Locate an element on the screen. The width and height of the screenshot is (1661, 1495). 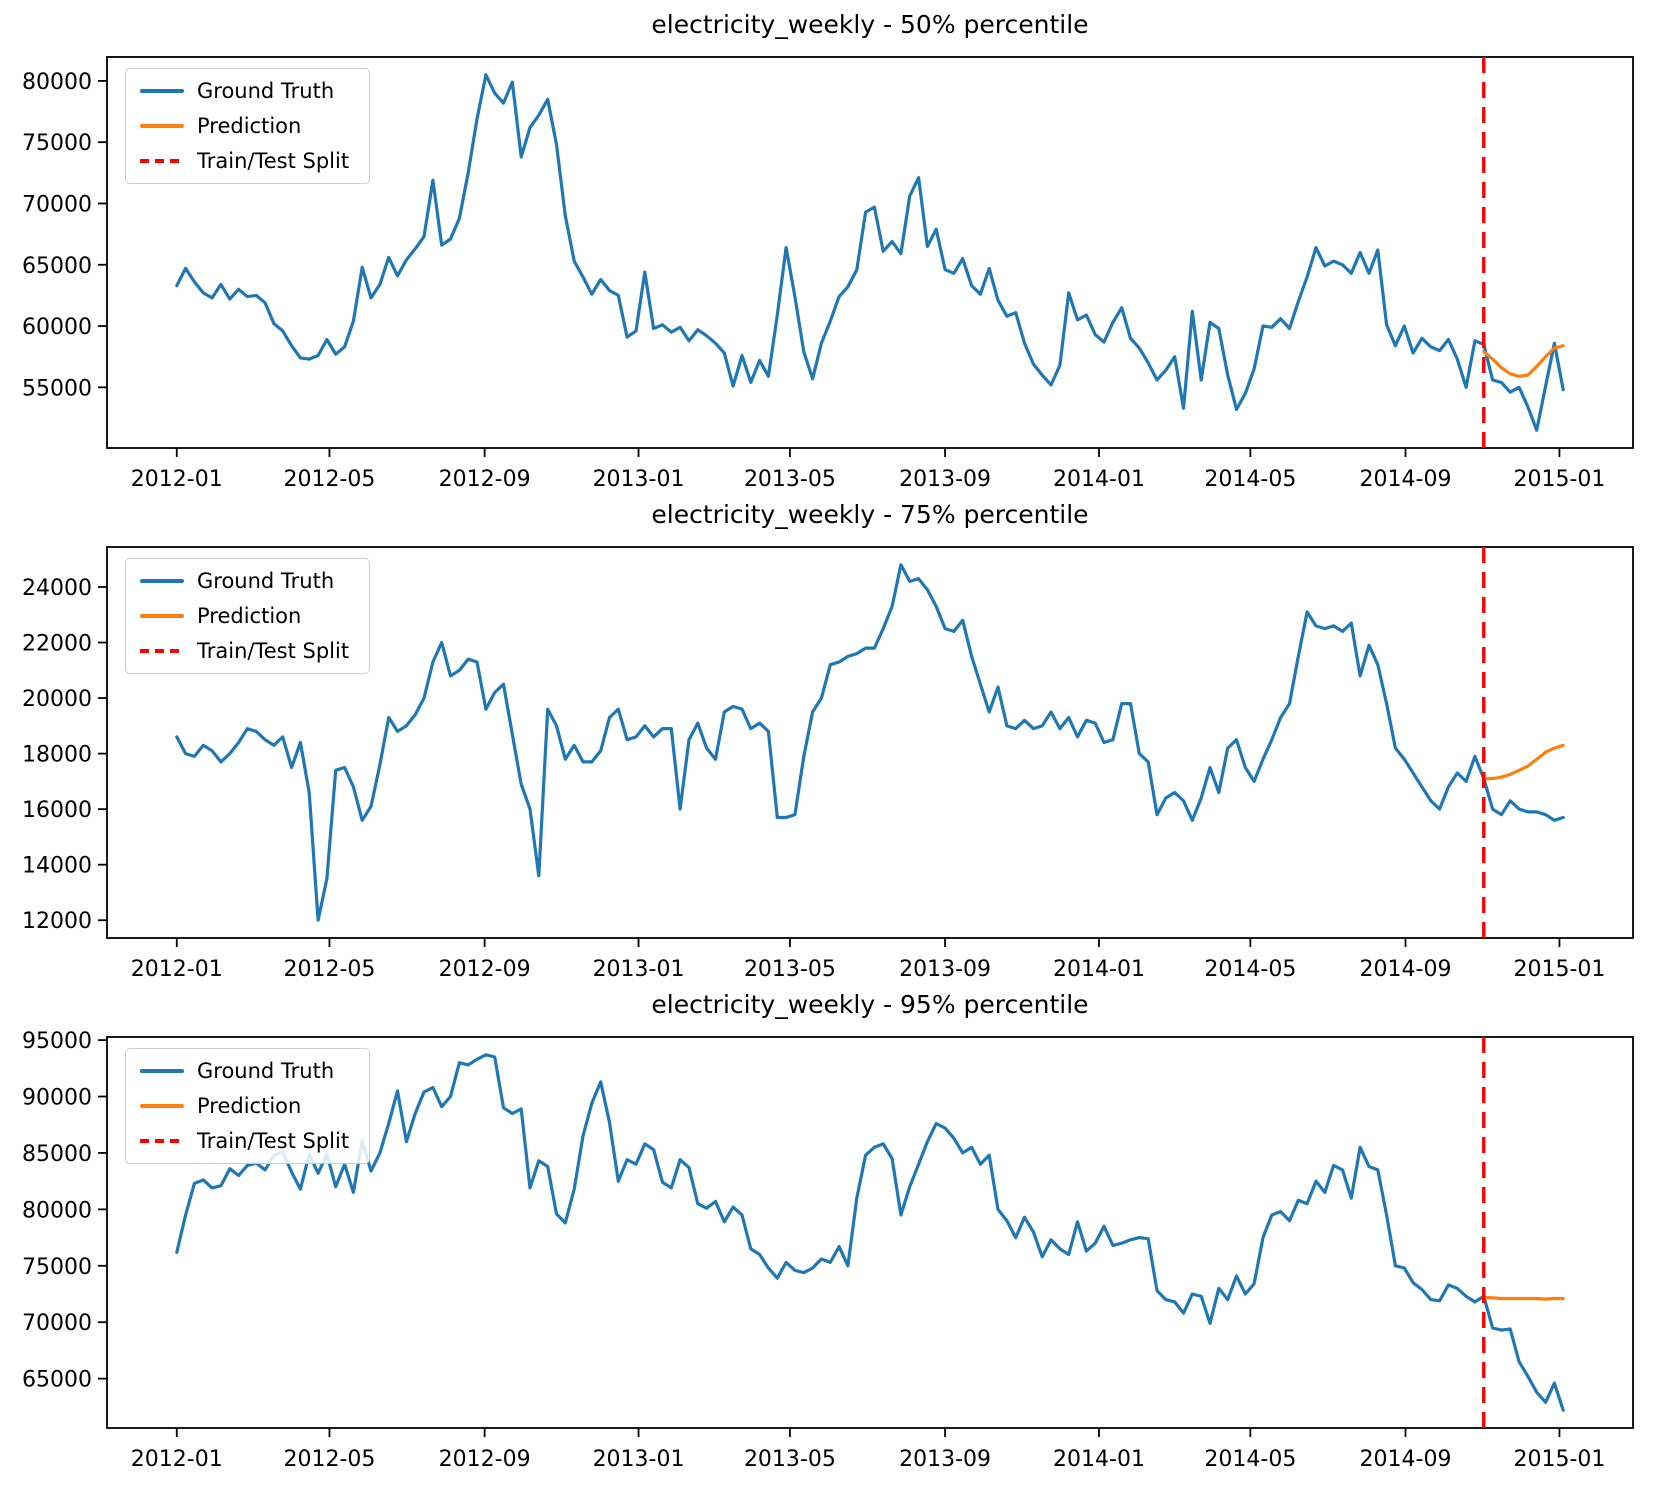
y-tick-label: 55000 is located at coordinates (57, 388).